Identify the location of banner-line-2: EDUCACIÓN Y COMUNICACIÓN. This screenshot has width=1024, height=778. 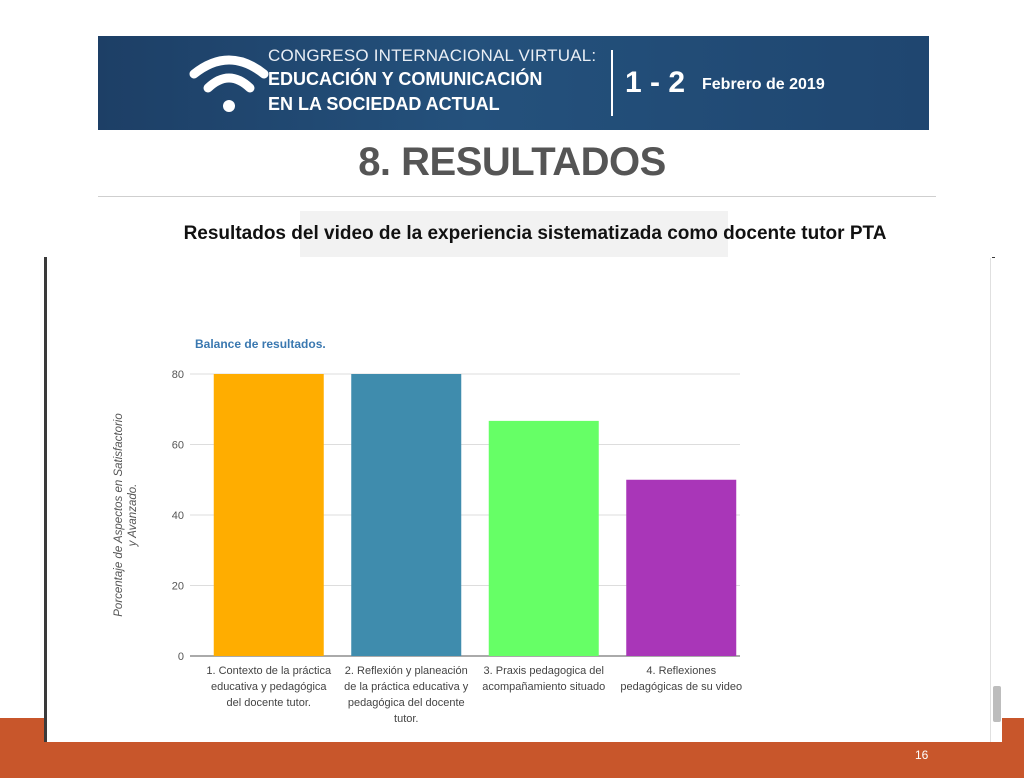
(405, 79).